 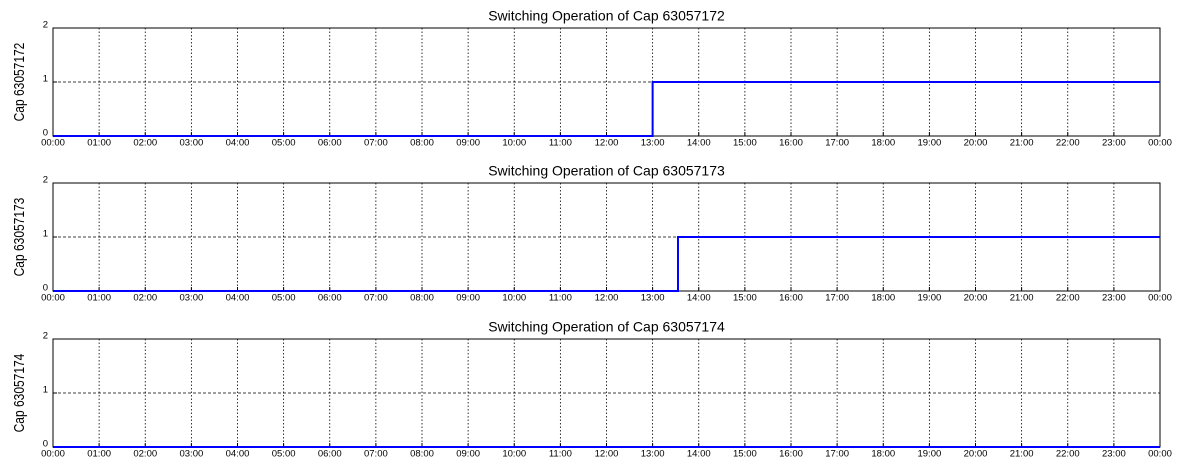 What do you see at coordinates (606, 16) in the screenshot?
I see `chart-title: Switching Operation of Cap 63057172` at bounding box center [606, 16].